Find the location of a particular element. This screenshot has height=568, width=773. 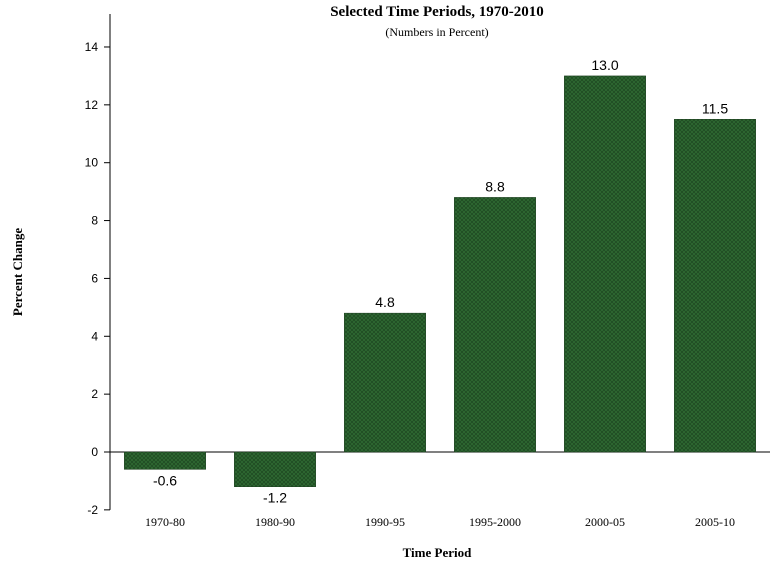

y-tick-label: 8 is located at coordinates (94, 221).